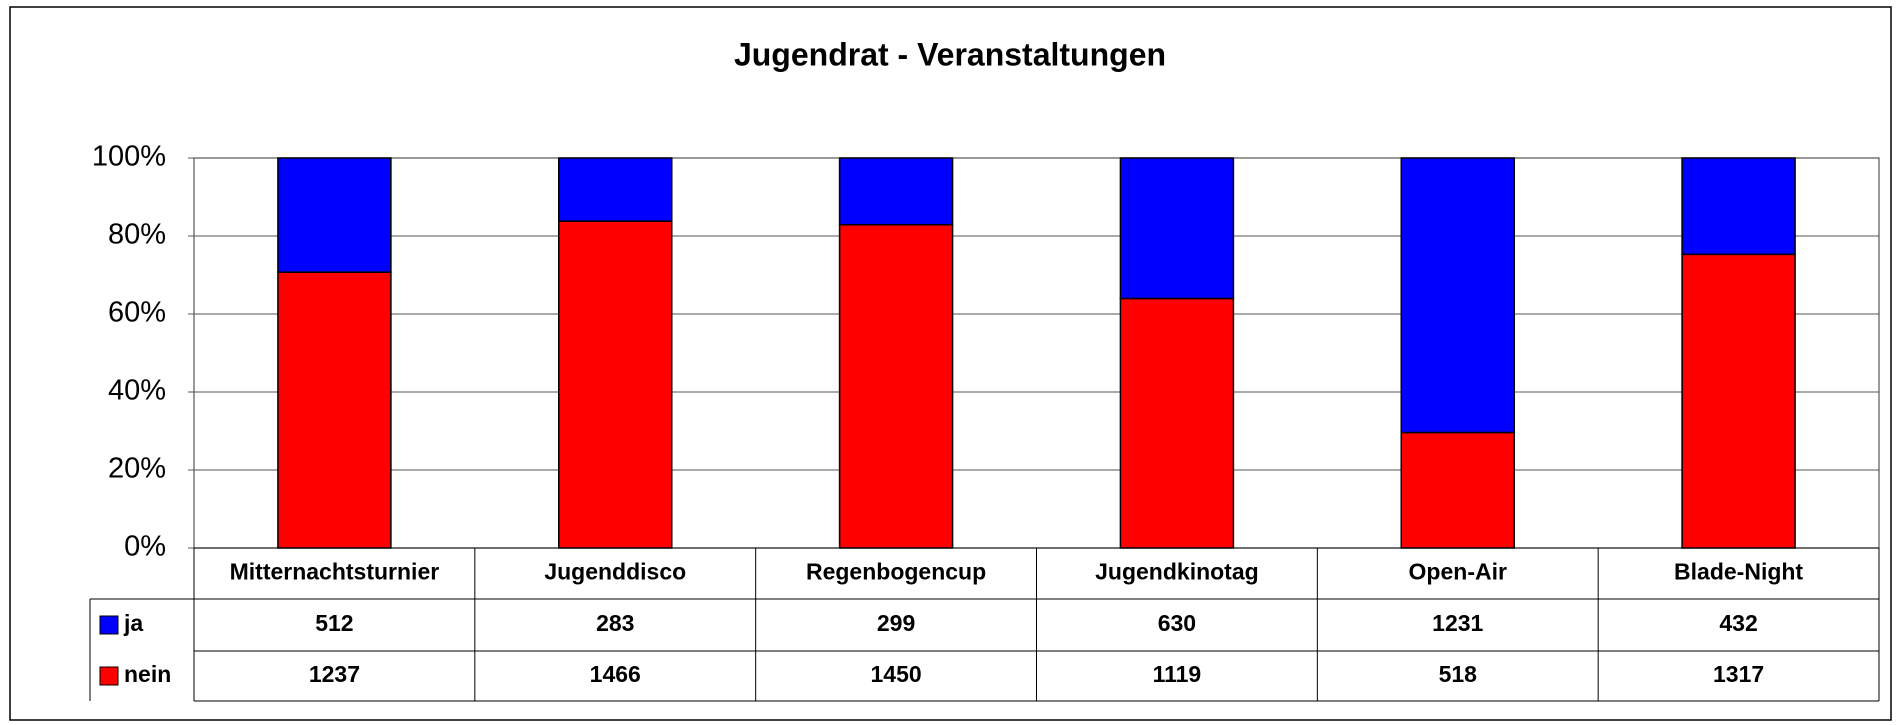 This screenshot has height=725, width=1901. What do you see at coordinates (147, 674) in the screenshot?
I see `legend-label: nein` at bounding box center [147, 674].